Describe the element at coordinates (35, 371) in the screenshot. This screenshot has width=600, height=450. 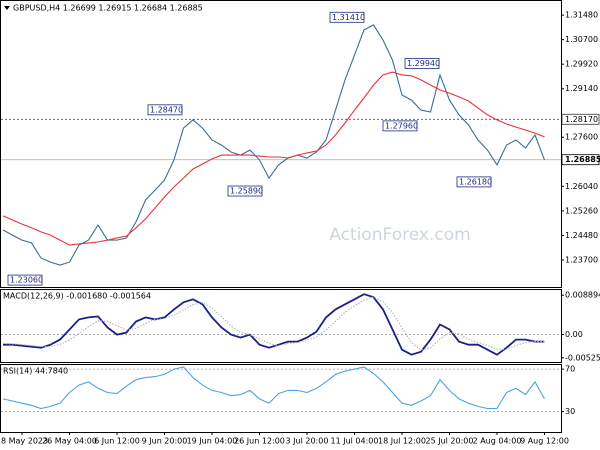
I see `rsi-title: RSI(14) 44.7840` at that location.